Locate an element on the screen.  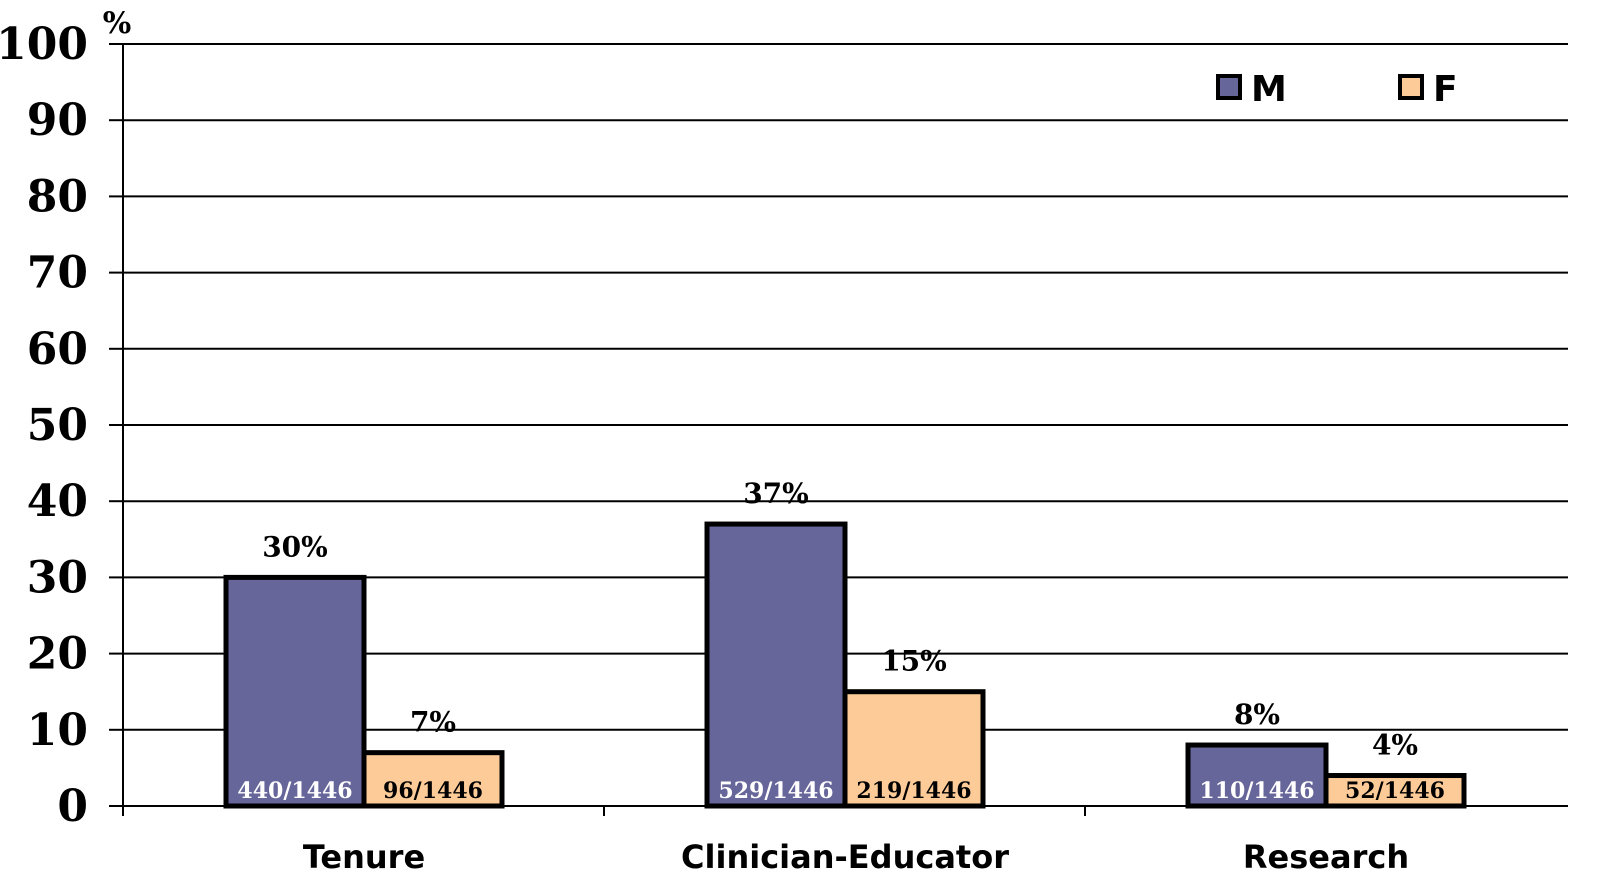
bar-value-label: 4% is located at coordinates (1395, 745).